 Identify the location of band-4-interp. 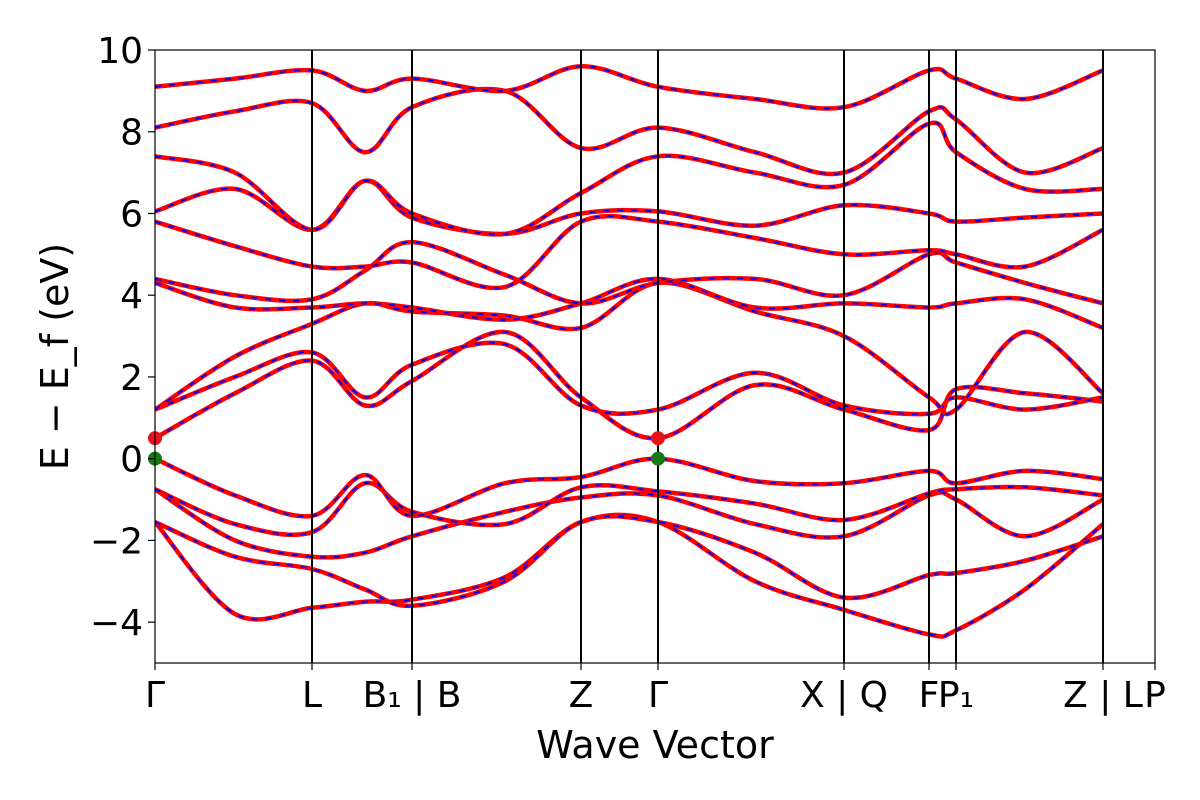
(629, 509).